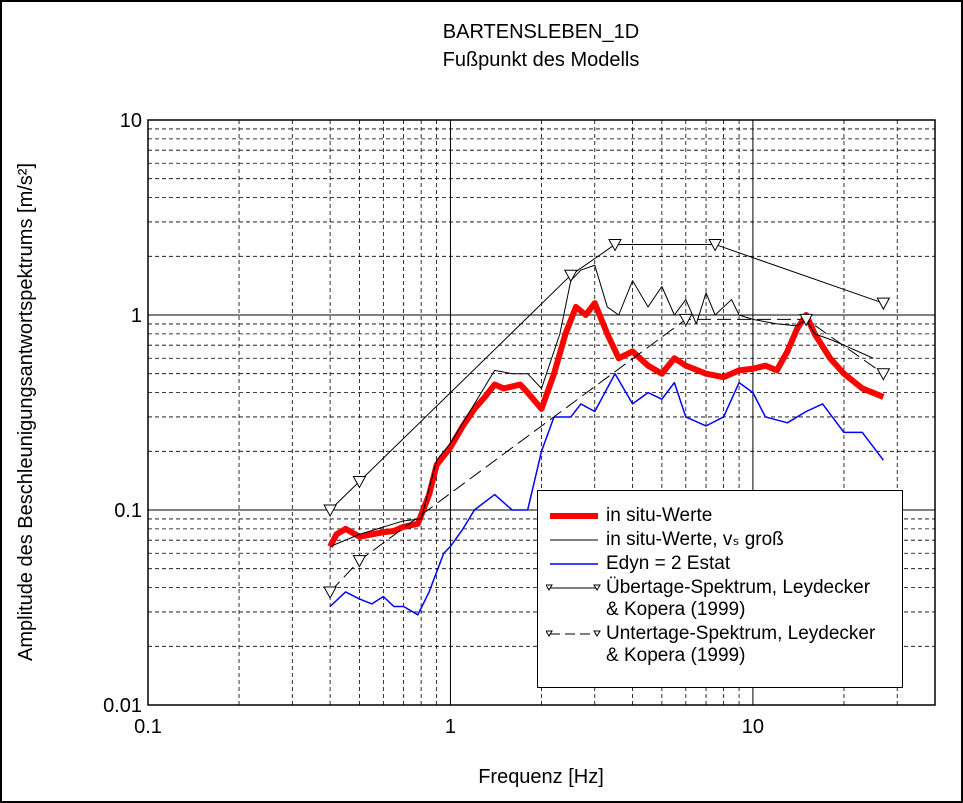 The height and width of the screenshot is (803, 963). What do you see at coordinates (659, 515) in the screenshot?
I see `legend-label: in situ-Werte` at bounding box center [659, 515].